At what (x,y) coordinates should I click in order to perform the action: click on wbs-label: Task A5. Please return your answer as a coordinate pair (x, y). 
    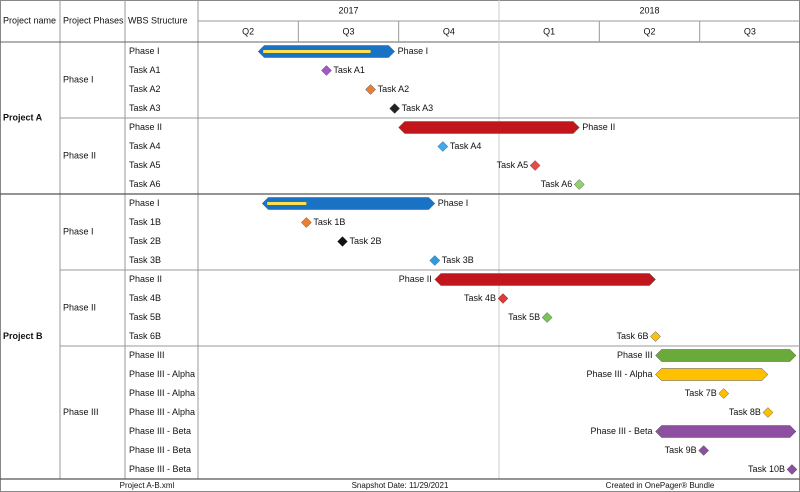
    Looking at the image, I should click on (145, 165).